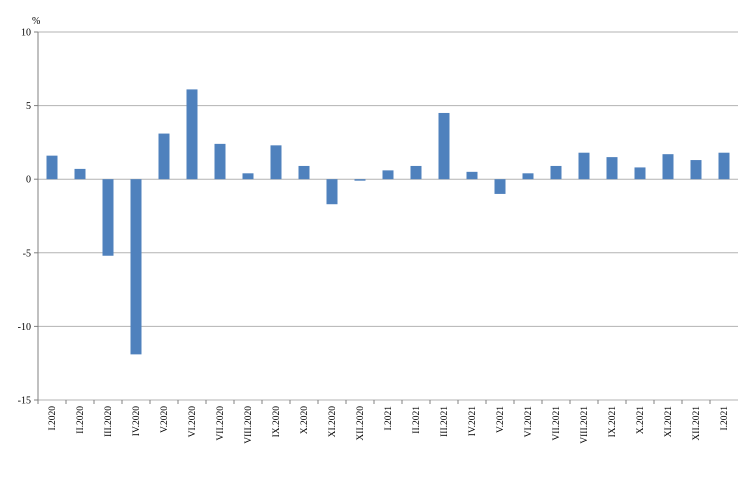 The width and height of the screenshot is (740, 480). Describe the element at coordinates (249, 425) in the screenshot. I see `x-tick-label: VIII.2020` at that location.